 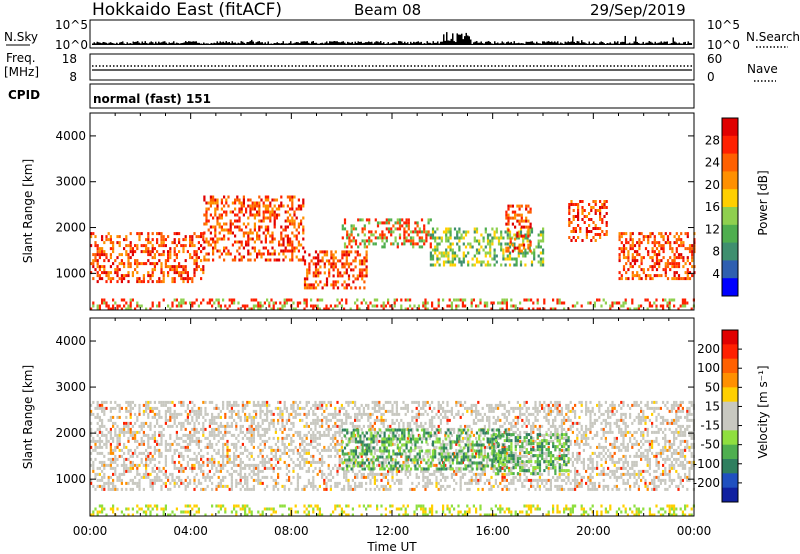 I want to click on cpid-label: CPID, so click(x=24, y=95).